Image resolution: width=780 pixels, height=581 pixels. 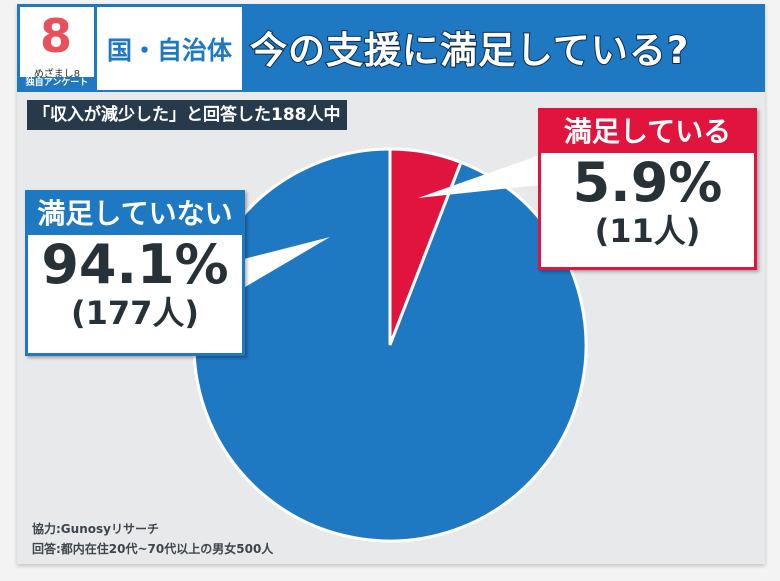 What do you see at coordinates (135, 313) in the screenshot?
I see `callout-count: (177人)` at bounding box center [135, 313].